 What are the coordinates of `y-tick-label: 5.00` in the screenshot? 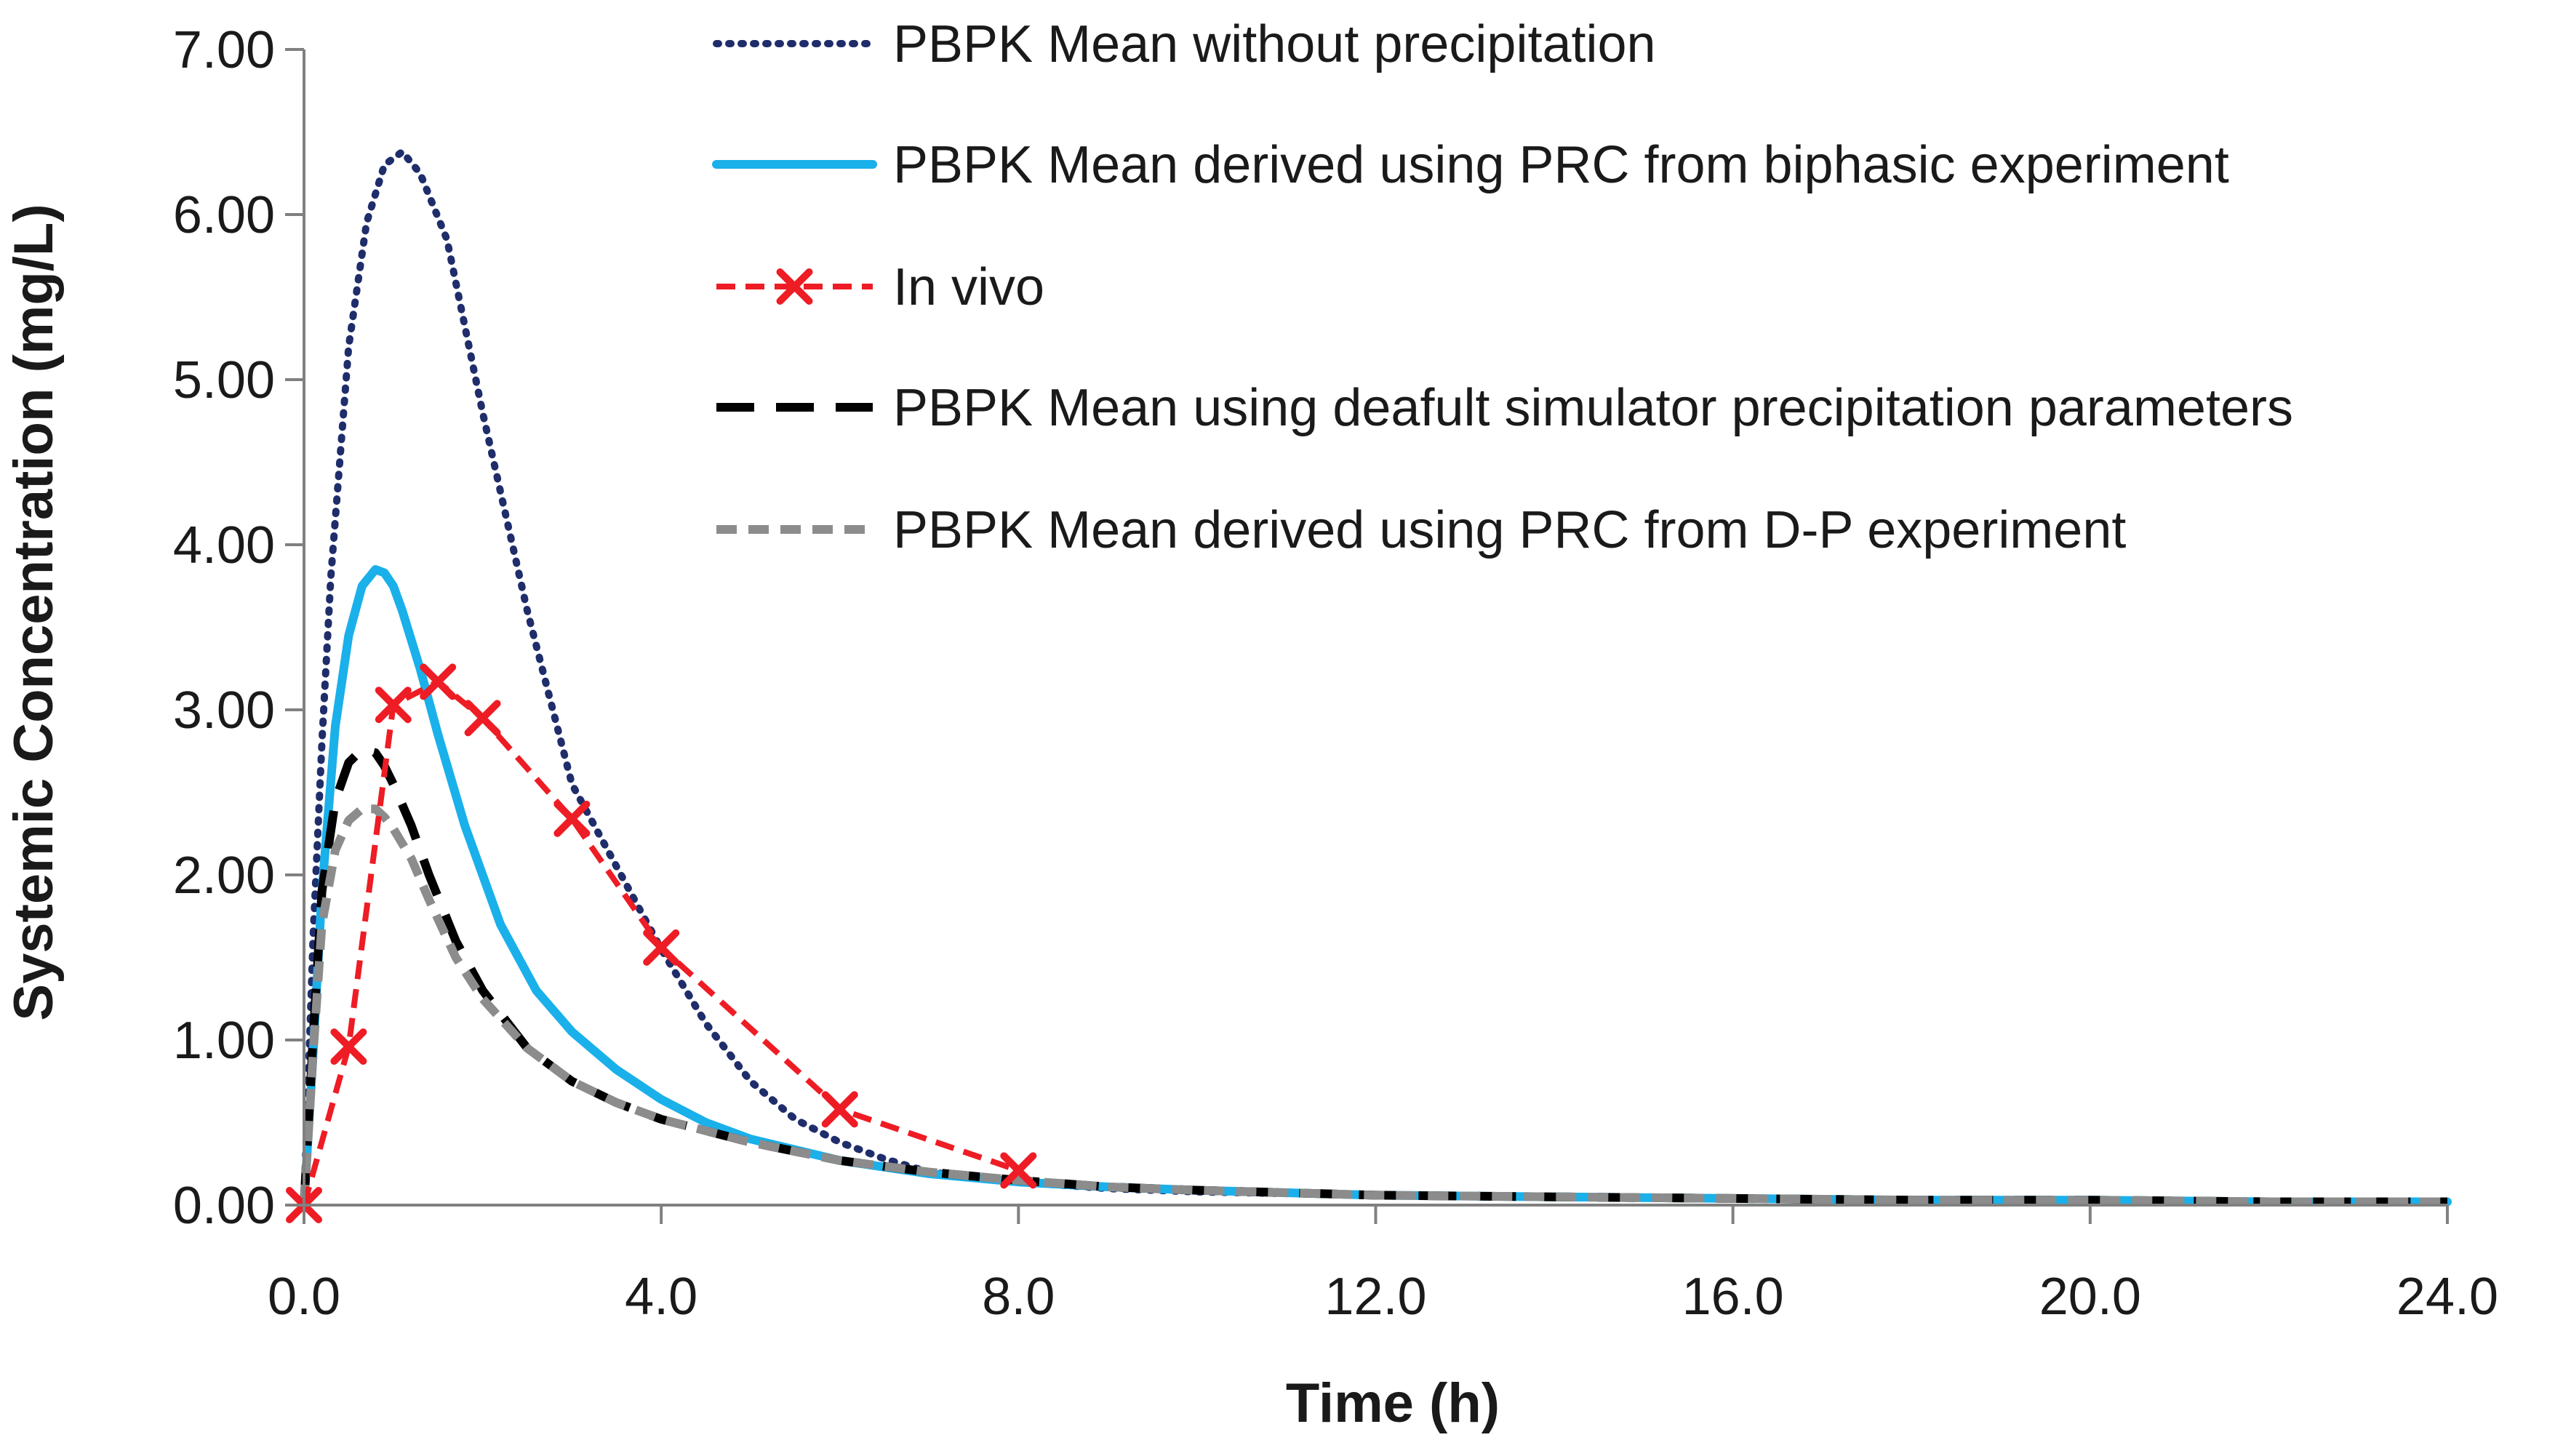 It's located at (224, 380).